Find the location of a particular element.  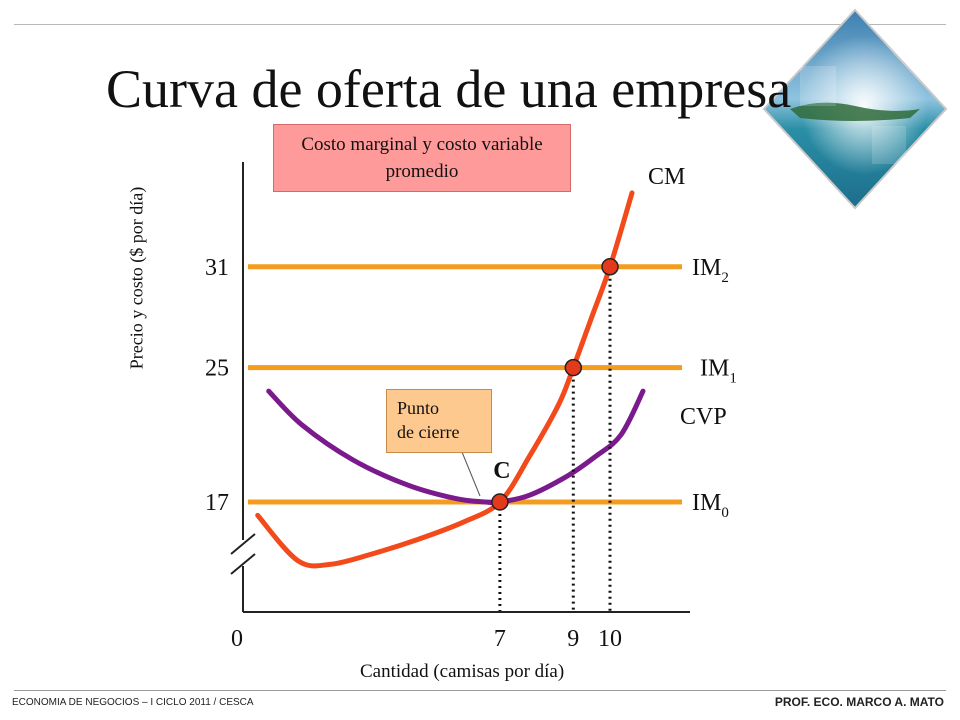

x-axis-label: Cantidad (camisas por día) is located at coordinates (462, 671).